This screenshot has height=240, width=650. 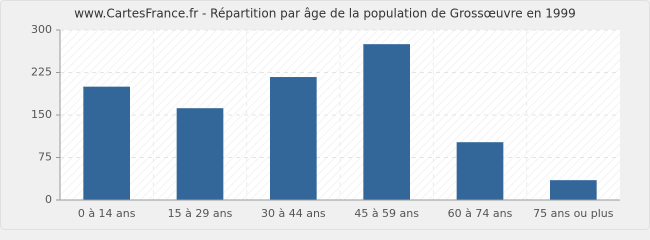 I want to click on y-tick-label: 0, so click(x=48, y=199).